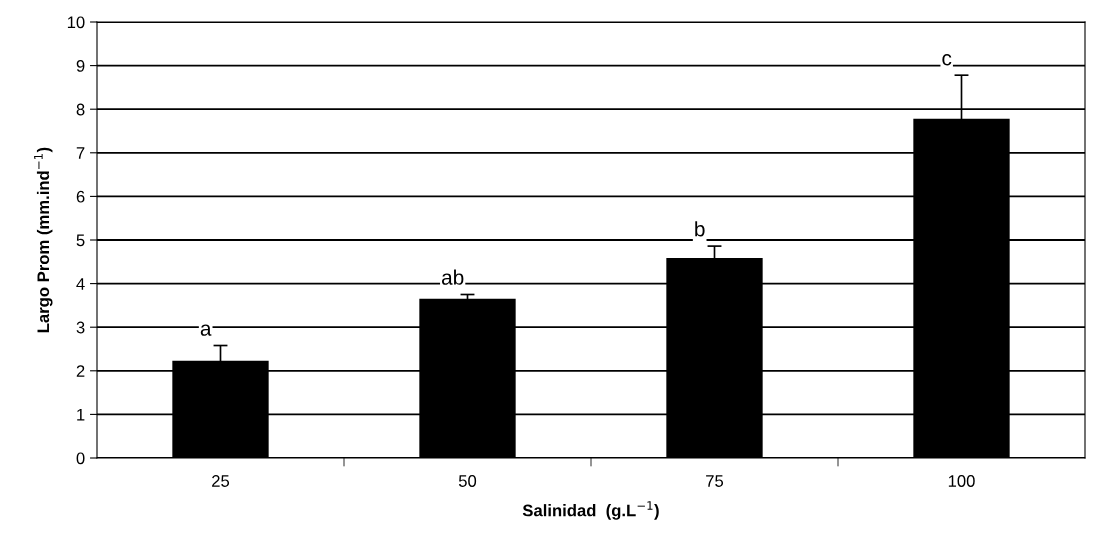  What do you see at coordinates (715, 481) in the screenshot?
I see `x-tick-label: 75` at bounding box center [715, 481].